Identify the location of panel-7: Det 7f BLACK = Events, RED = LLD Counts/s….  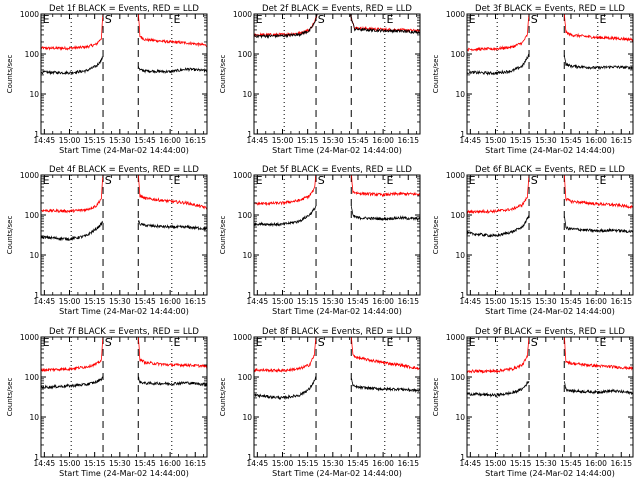
(107, 402).